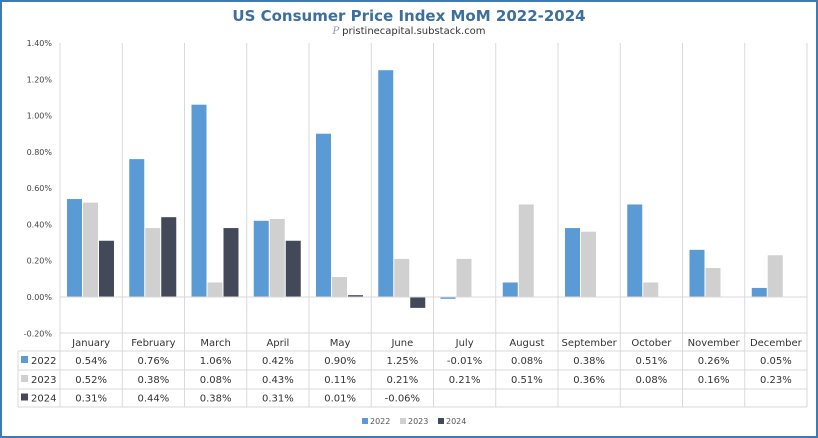 Image resolution: width=818 pixels, height=438 pixels. I want to click on legend-key-2022, so click(24, 359).